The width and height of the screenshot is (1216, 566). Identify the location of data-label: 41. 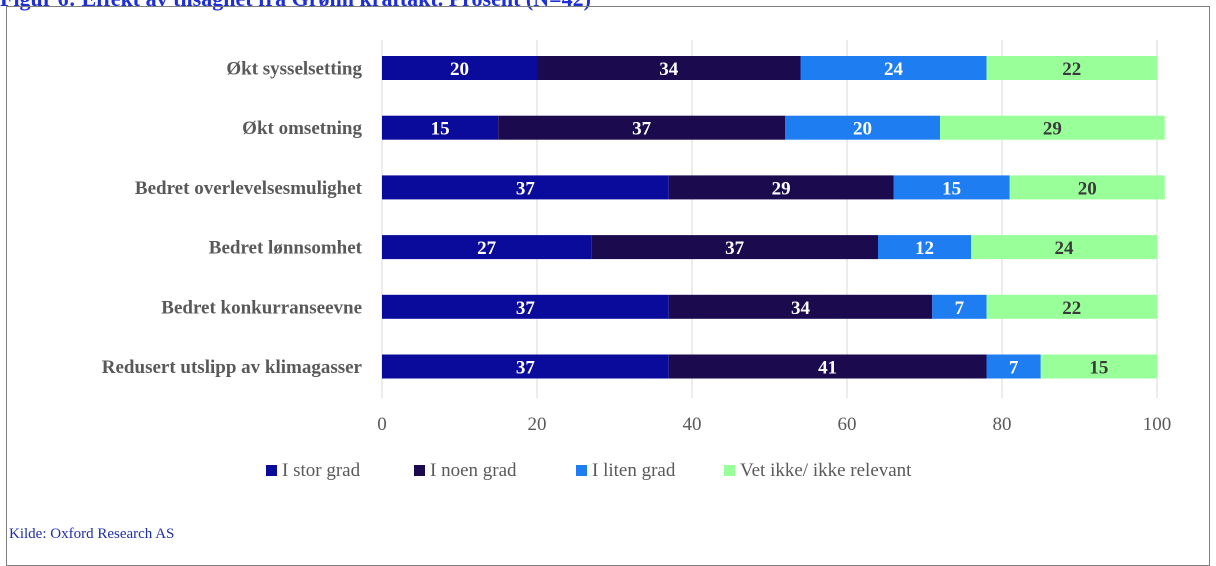
(827, 368).